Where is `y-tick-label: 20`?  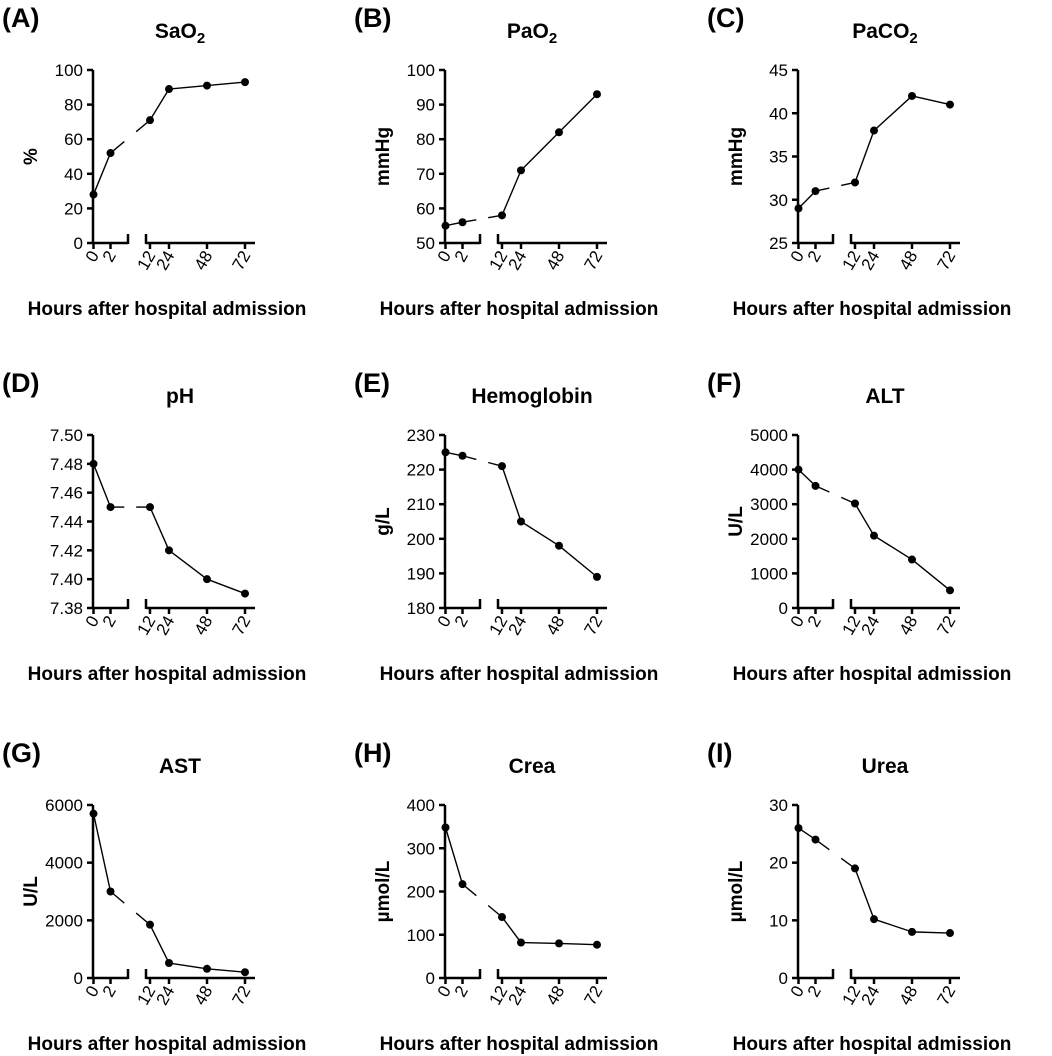 y-tick-label: 20 is located at coordinates (778, 863).